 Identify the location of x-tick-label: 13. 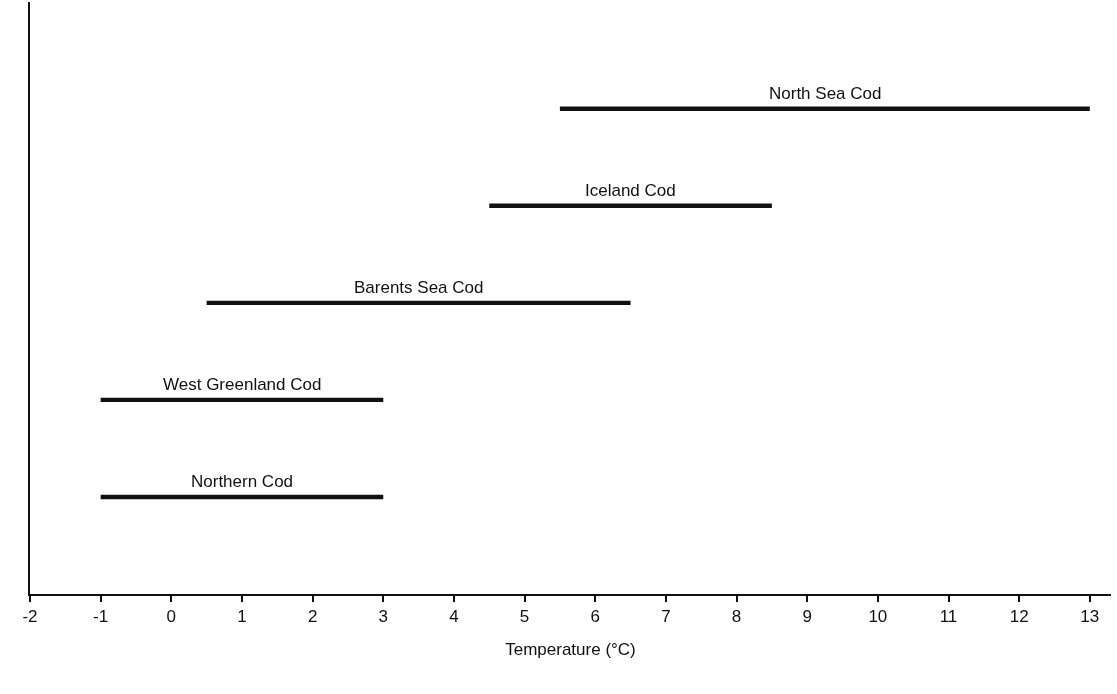
(1090, 617).